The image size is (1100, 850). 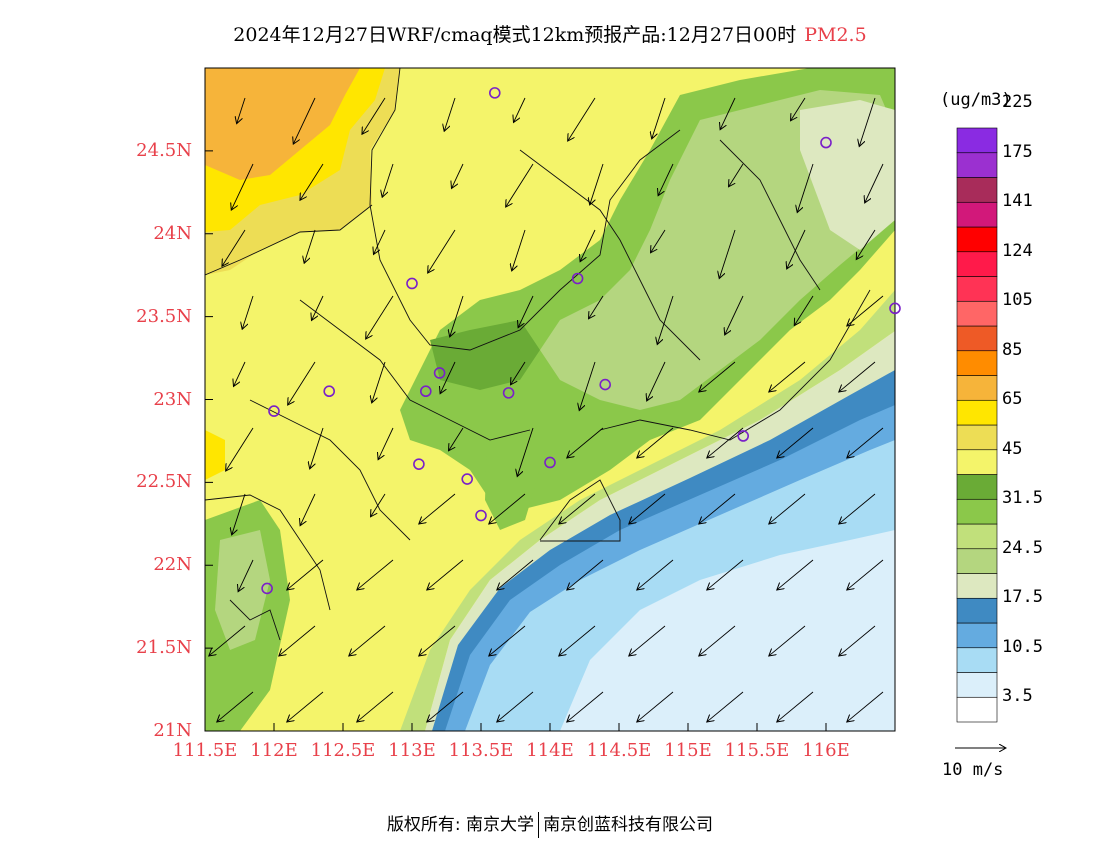 I want to click on title-variable: PM2.5, so click(x=835, y=35).